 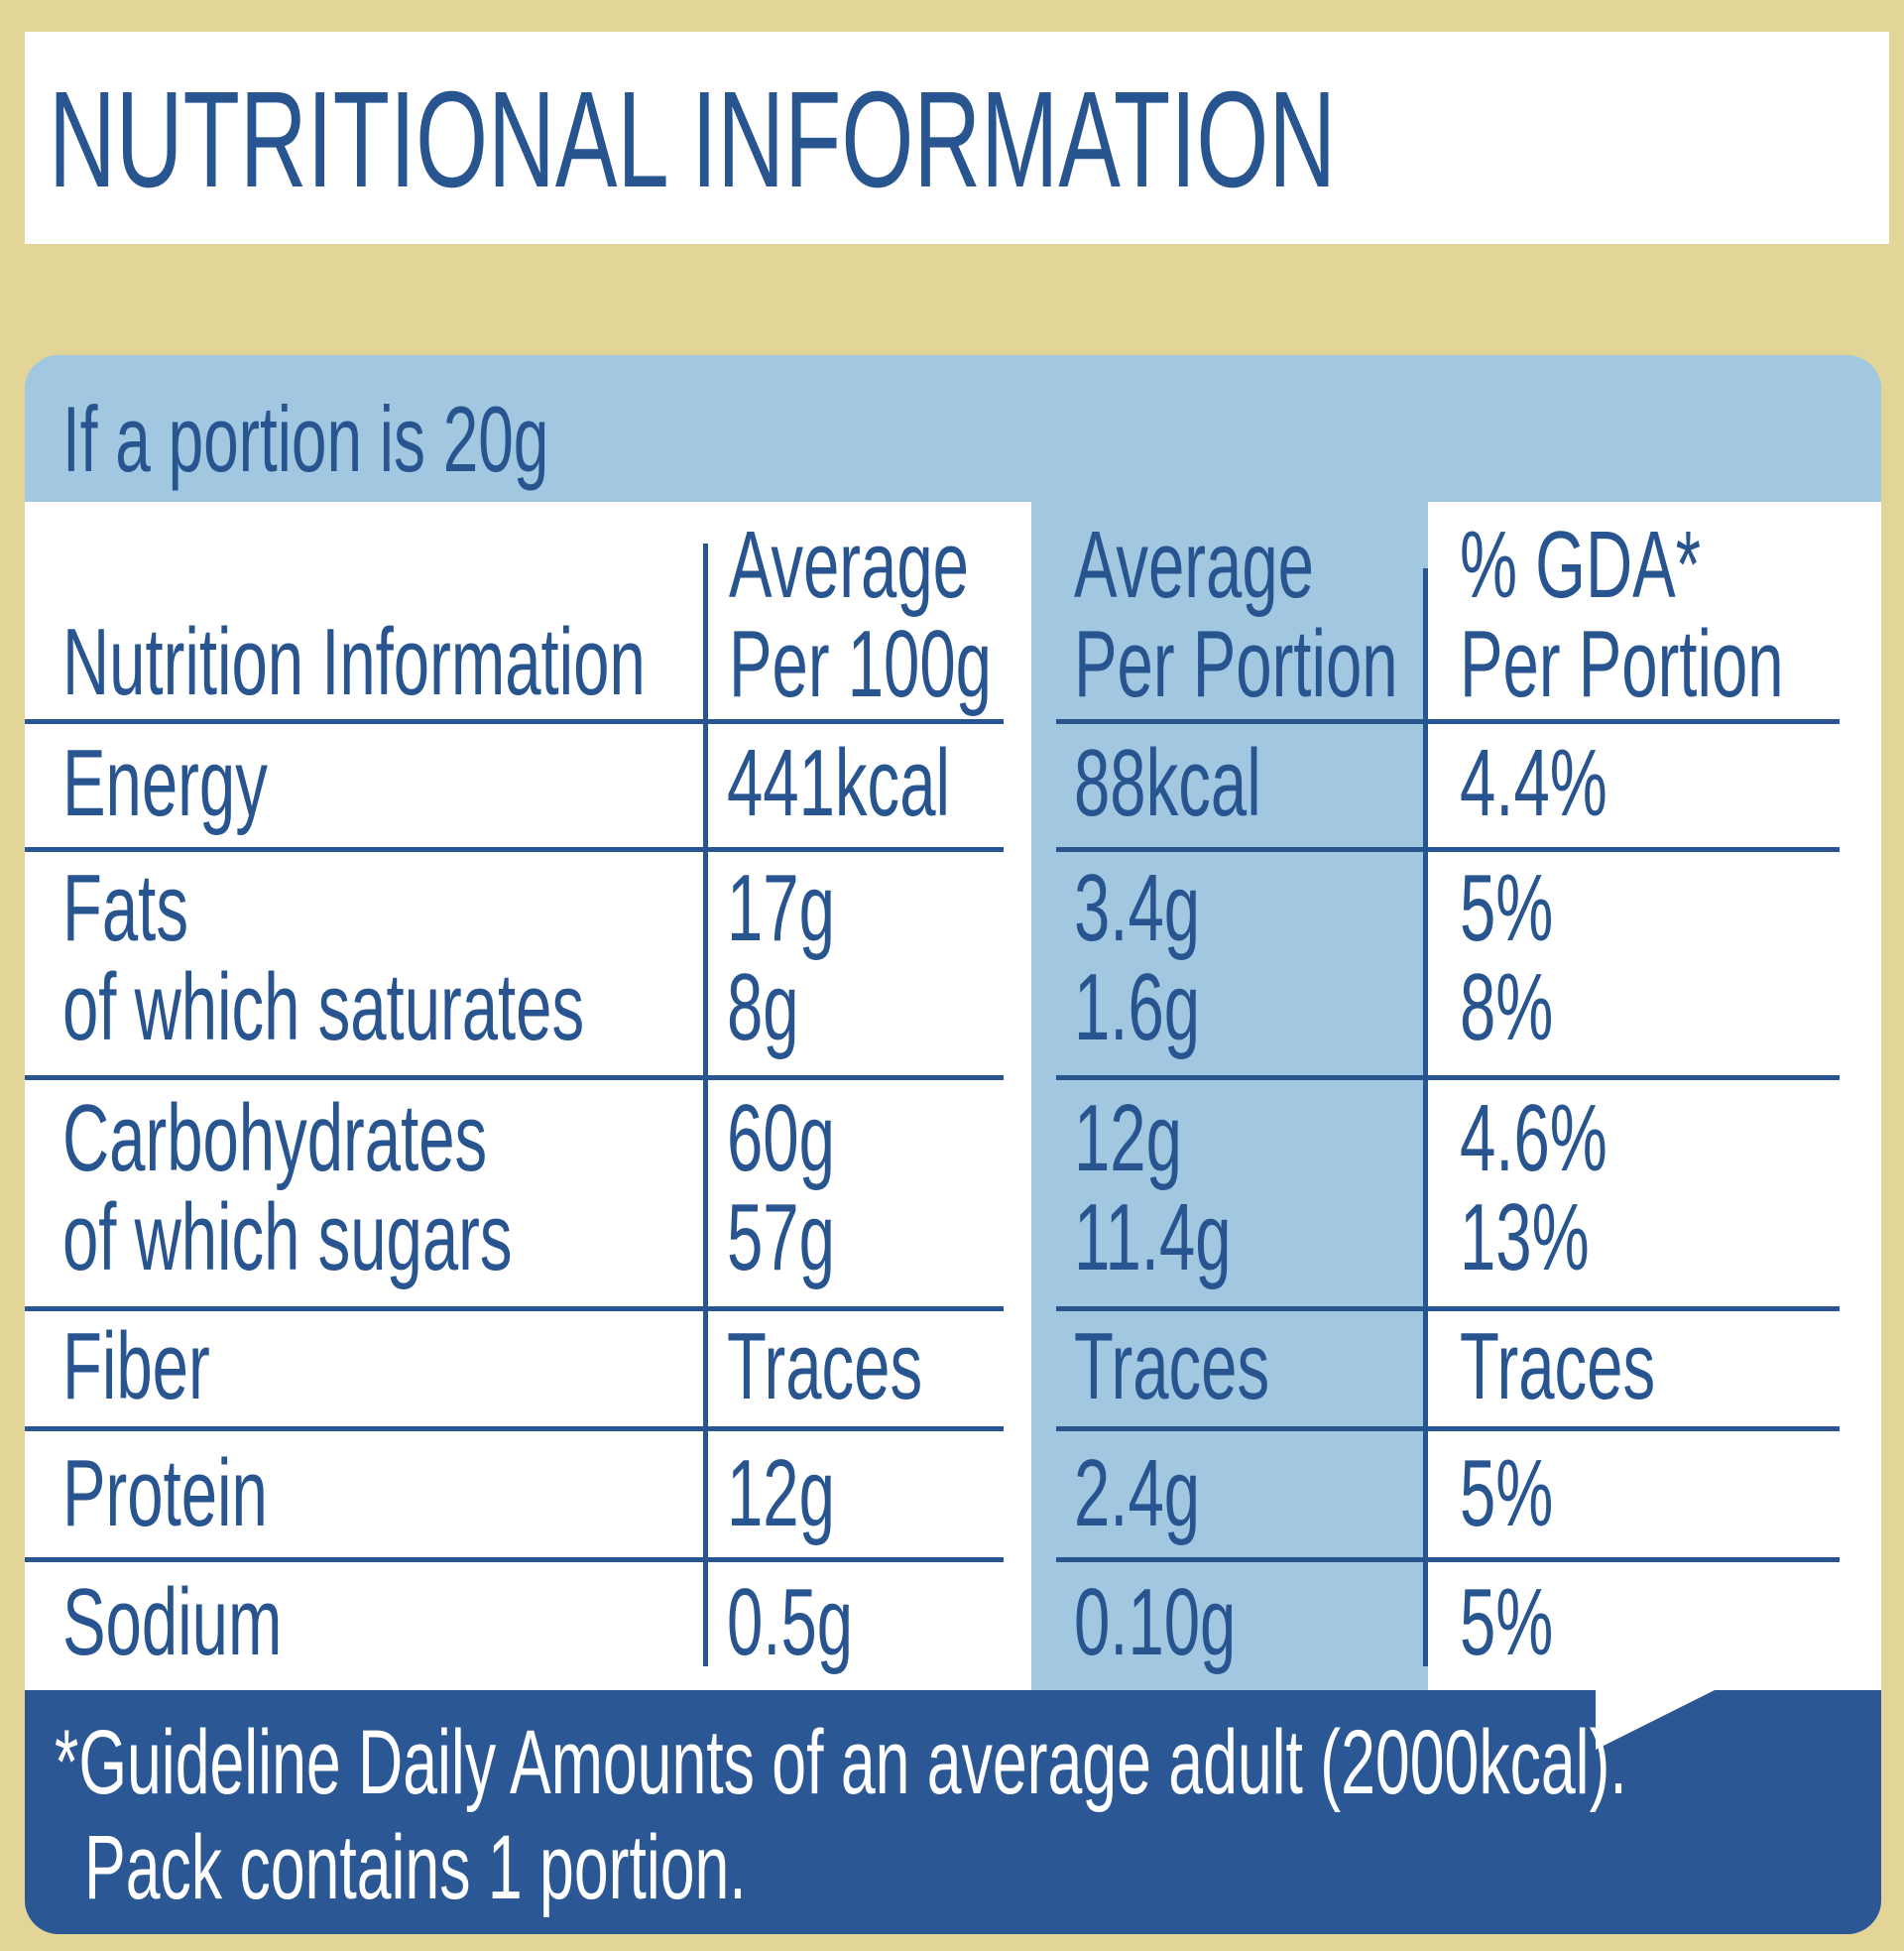 What do you see at coordinates (1137, 957) in the screenshot?
I see `row-fats-portion: 3.4g 1.6g` at bounding box center [1137, 957].